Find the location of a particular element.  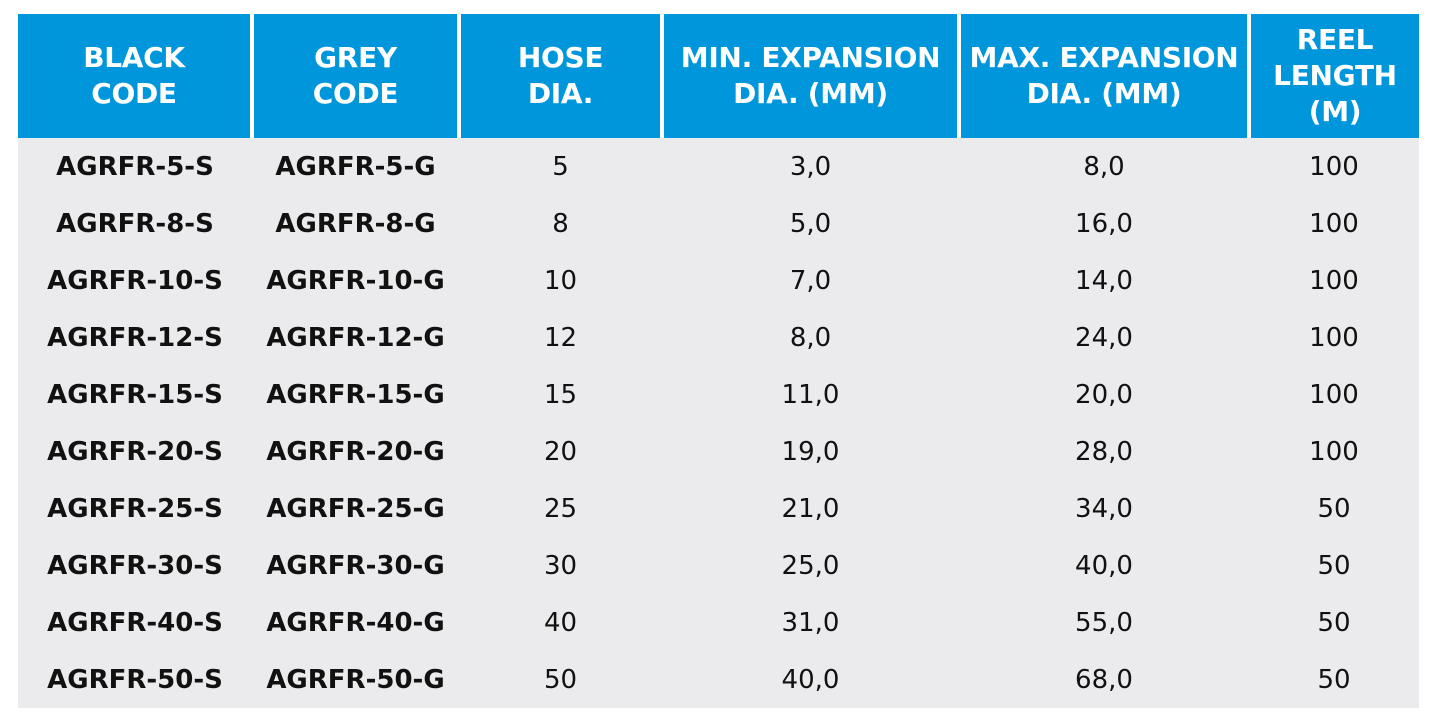

cell-grey-code: AGRFR-30-G is located at coordinates (355, 565).